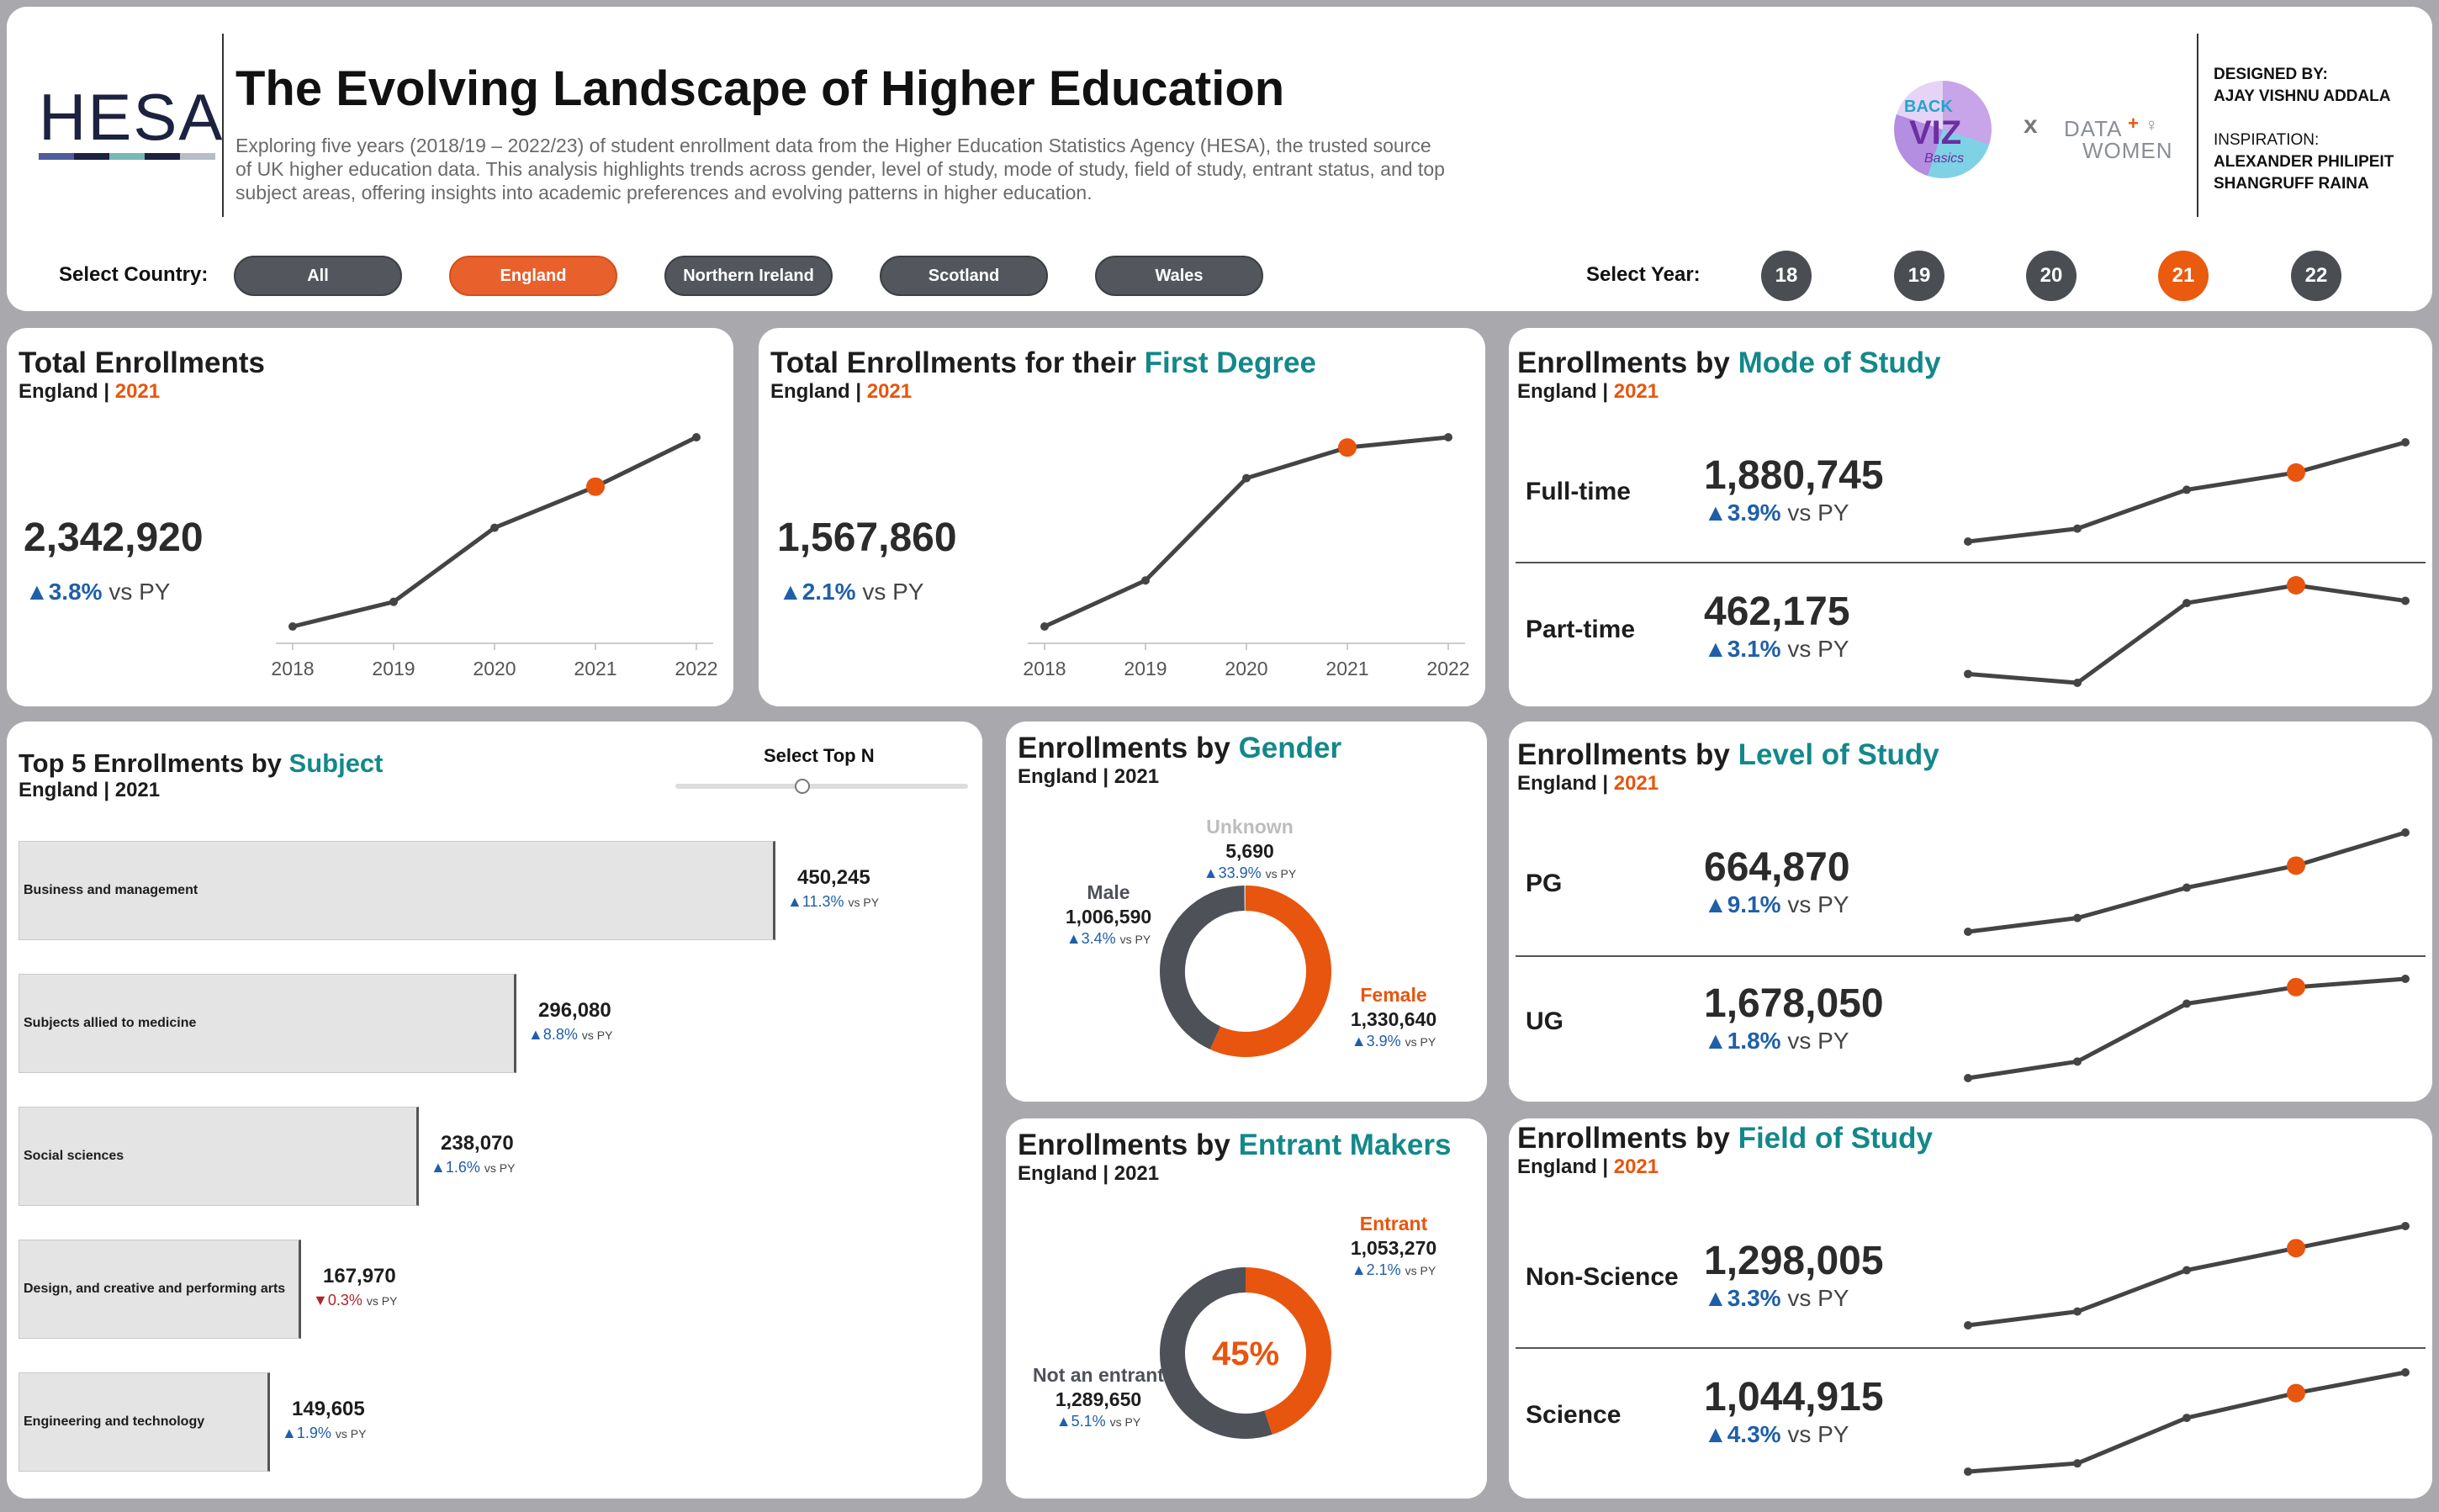 This screenshot has height=1512, width=2439. What do you see at coordinates (1776, 904) in the screenshot?
I see `level-row-change-pg: ▲9.1% vs PY` at bounding box center [1776, 904].